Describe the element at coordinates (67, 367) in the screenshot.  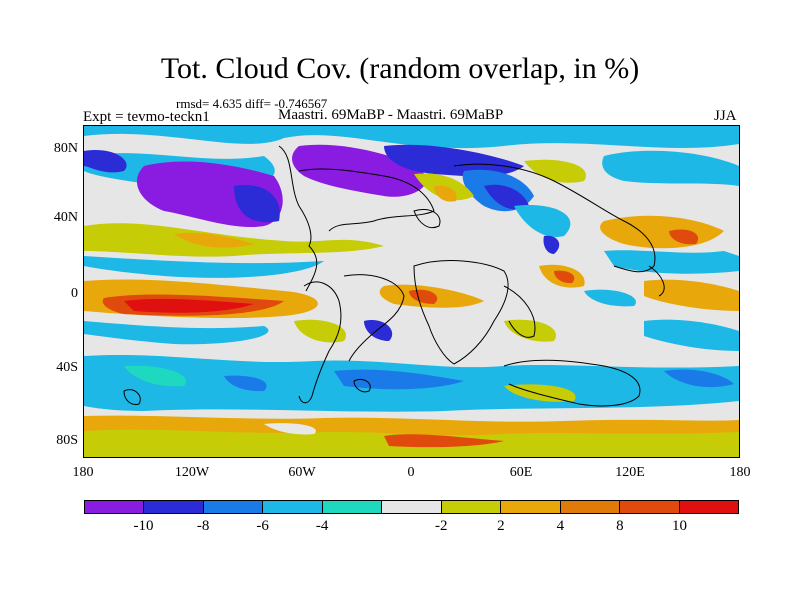
I see `lat-label-40s: 40S` at that location.